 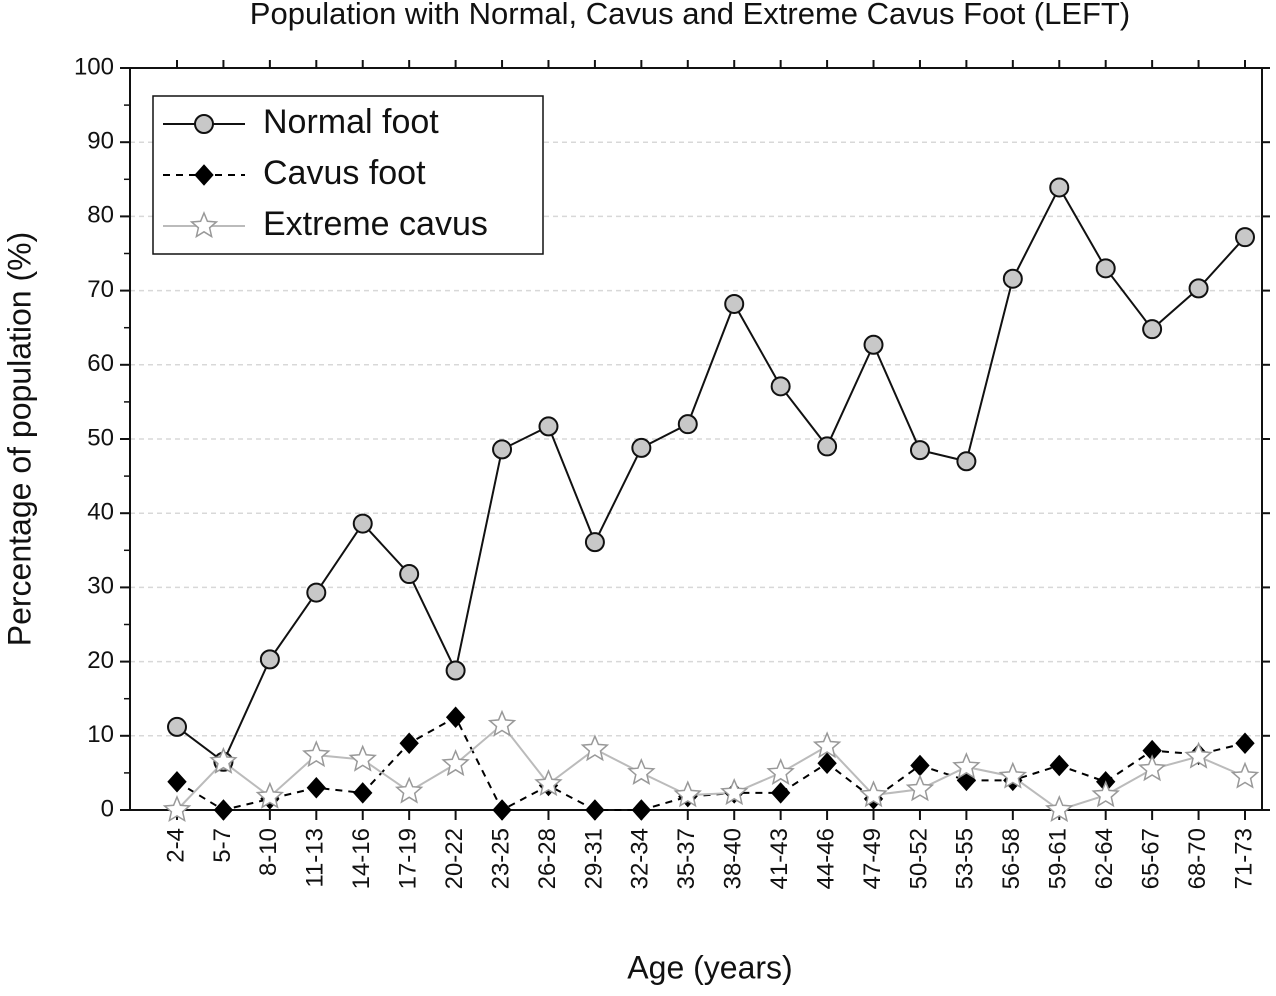 I want to click on y-tick-label: 60, so click(x=100, y=363).